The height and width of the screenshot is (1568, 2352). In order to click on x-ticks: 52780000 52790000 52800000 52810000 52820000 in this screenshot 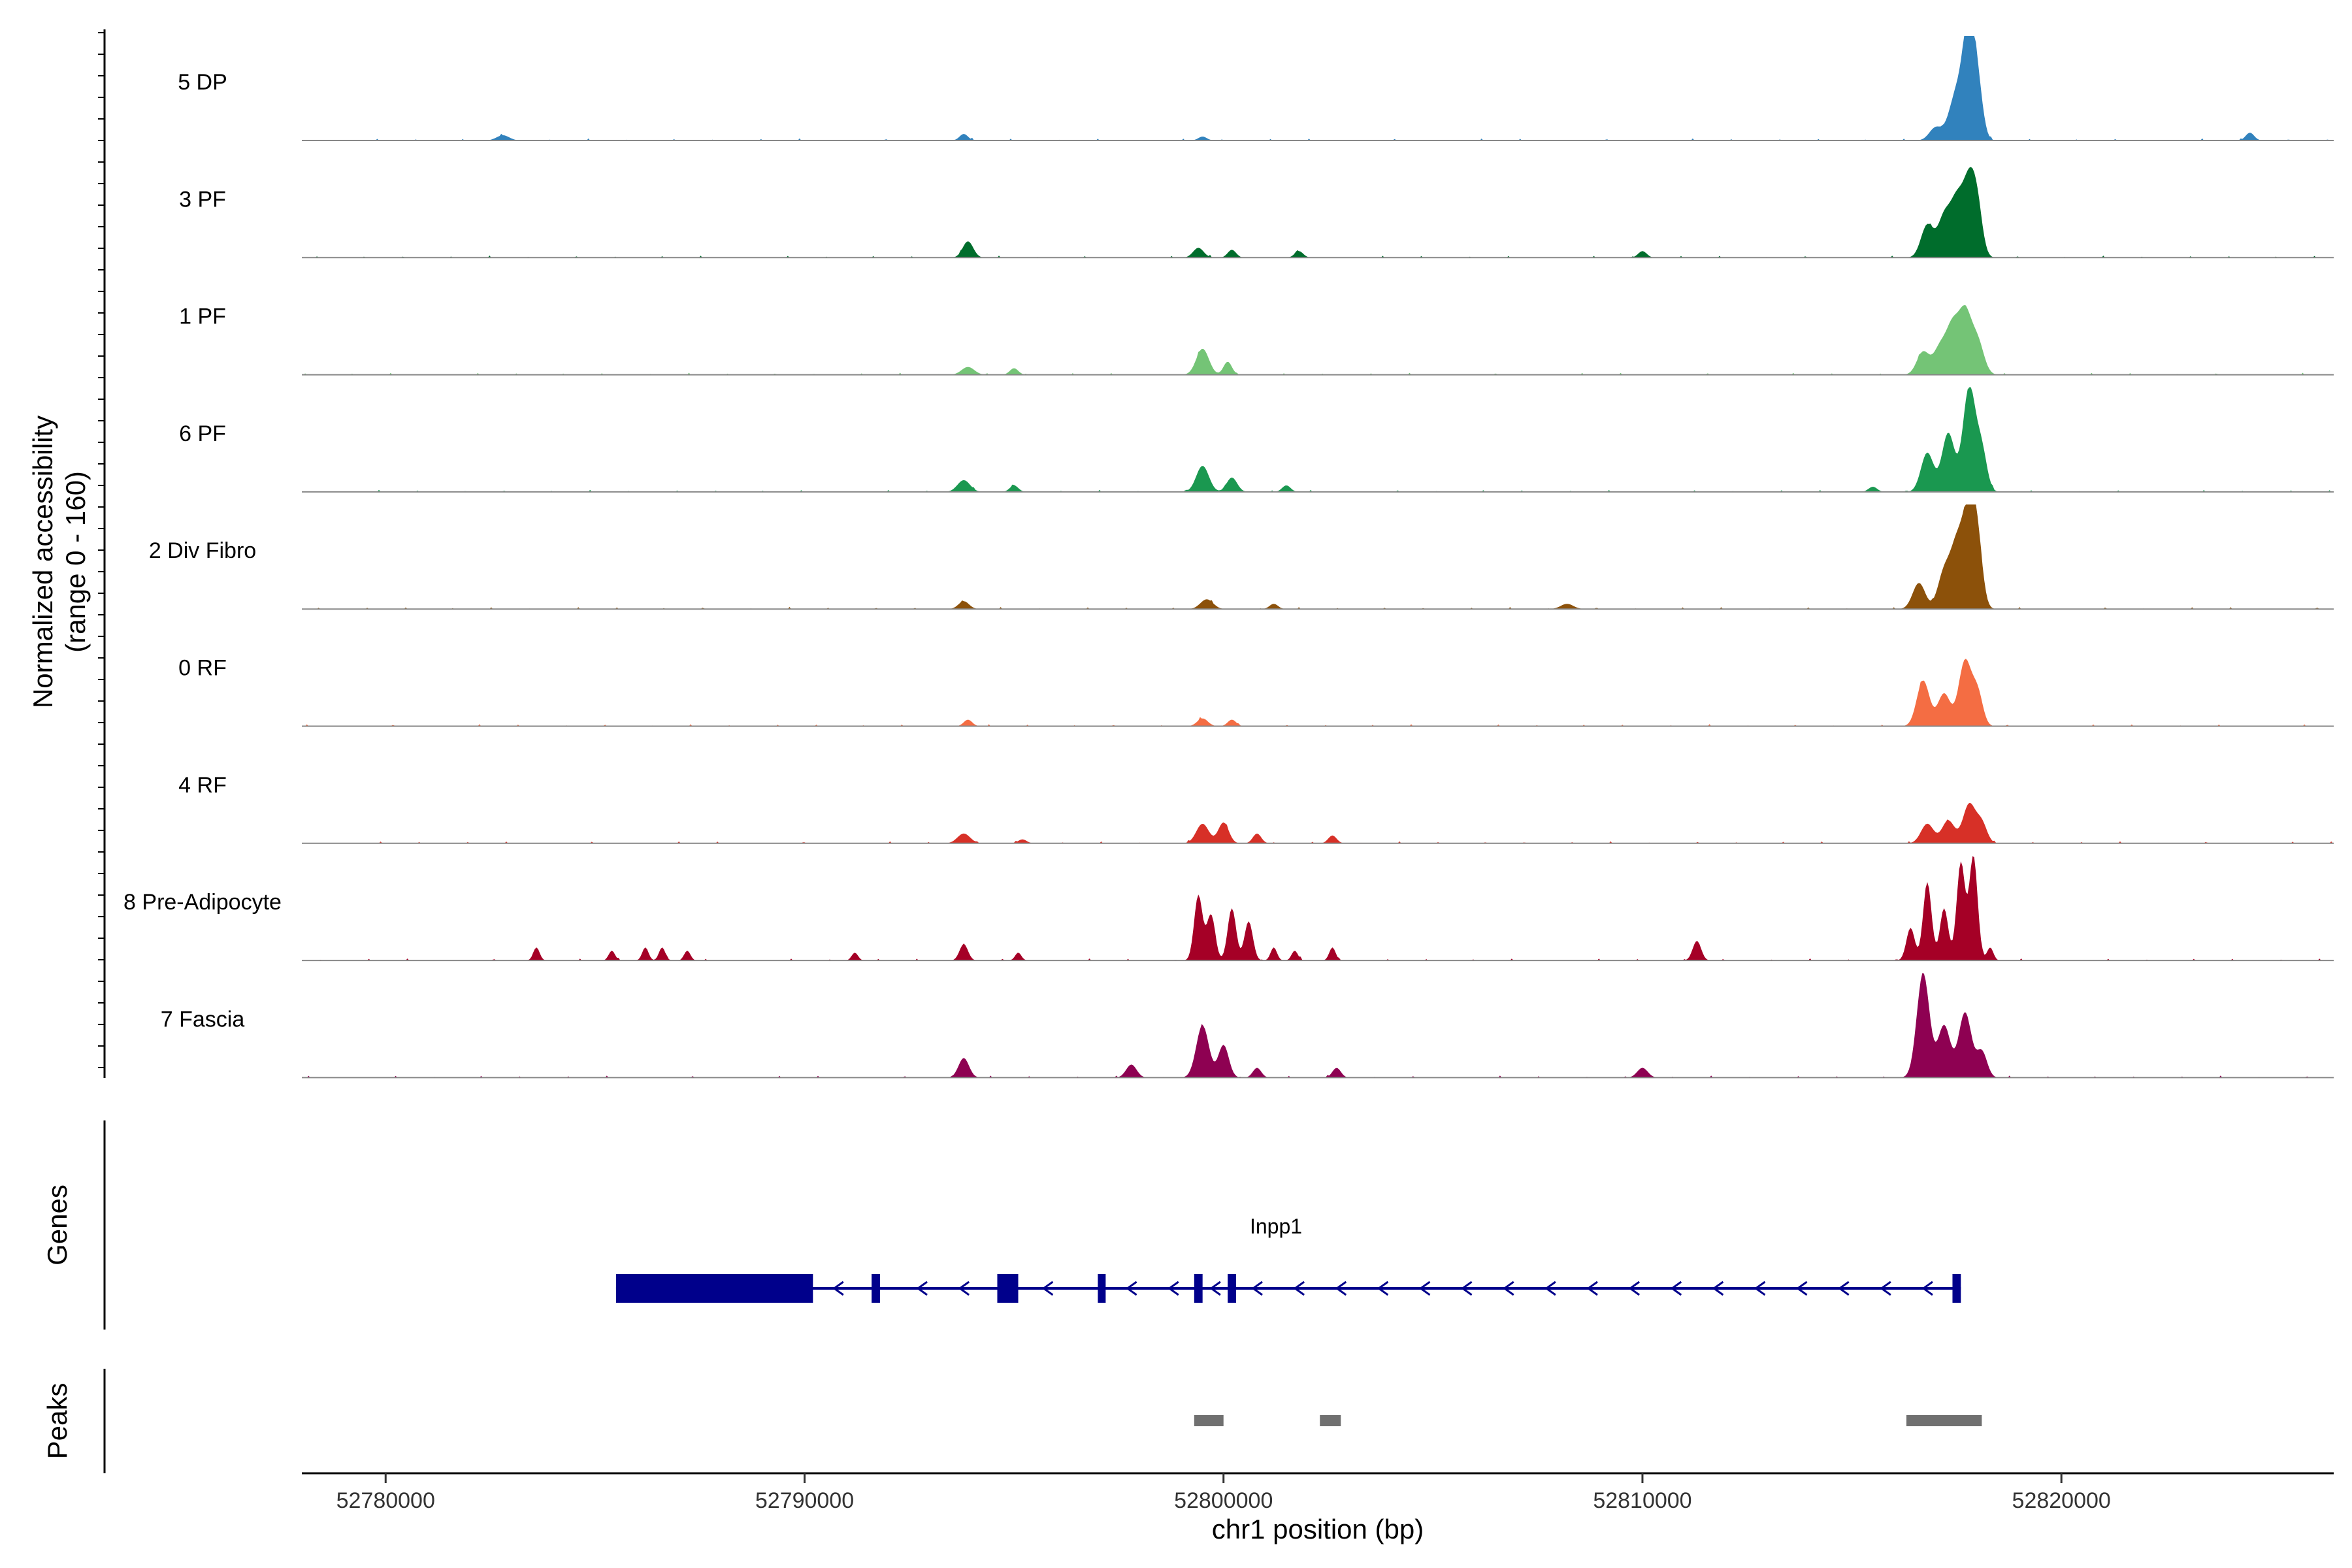, I will do `click(1223, 1493)`.